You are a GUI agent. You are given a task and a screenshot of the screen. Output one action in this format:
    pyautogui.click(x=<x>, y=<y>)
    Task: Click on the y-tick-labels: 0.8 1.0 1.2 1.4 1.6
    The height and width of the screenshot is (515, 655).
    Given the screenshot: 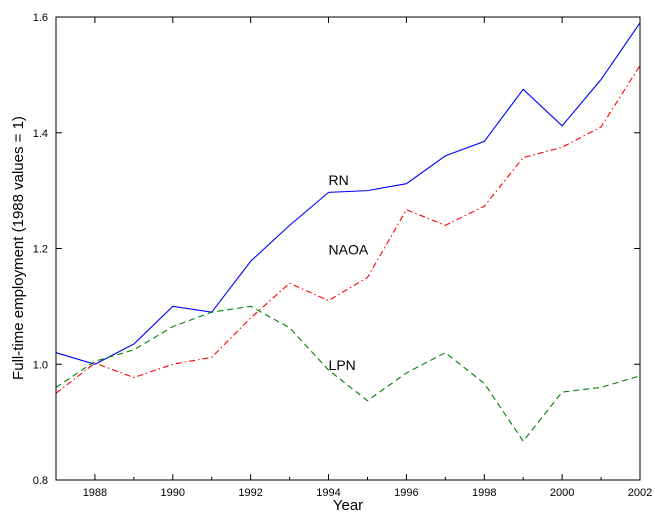 What is the action you would take?
    pyautogui.click(x=40, y=249)
    